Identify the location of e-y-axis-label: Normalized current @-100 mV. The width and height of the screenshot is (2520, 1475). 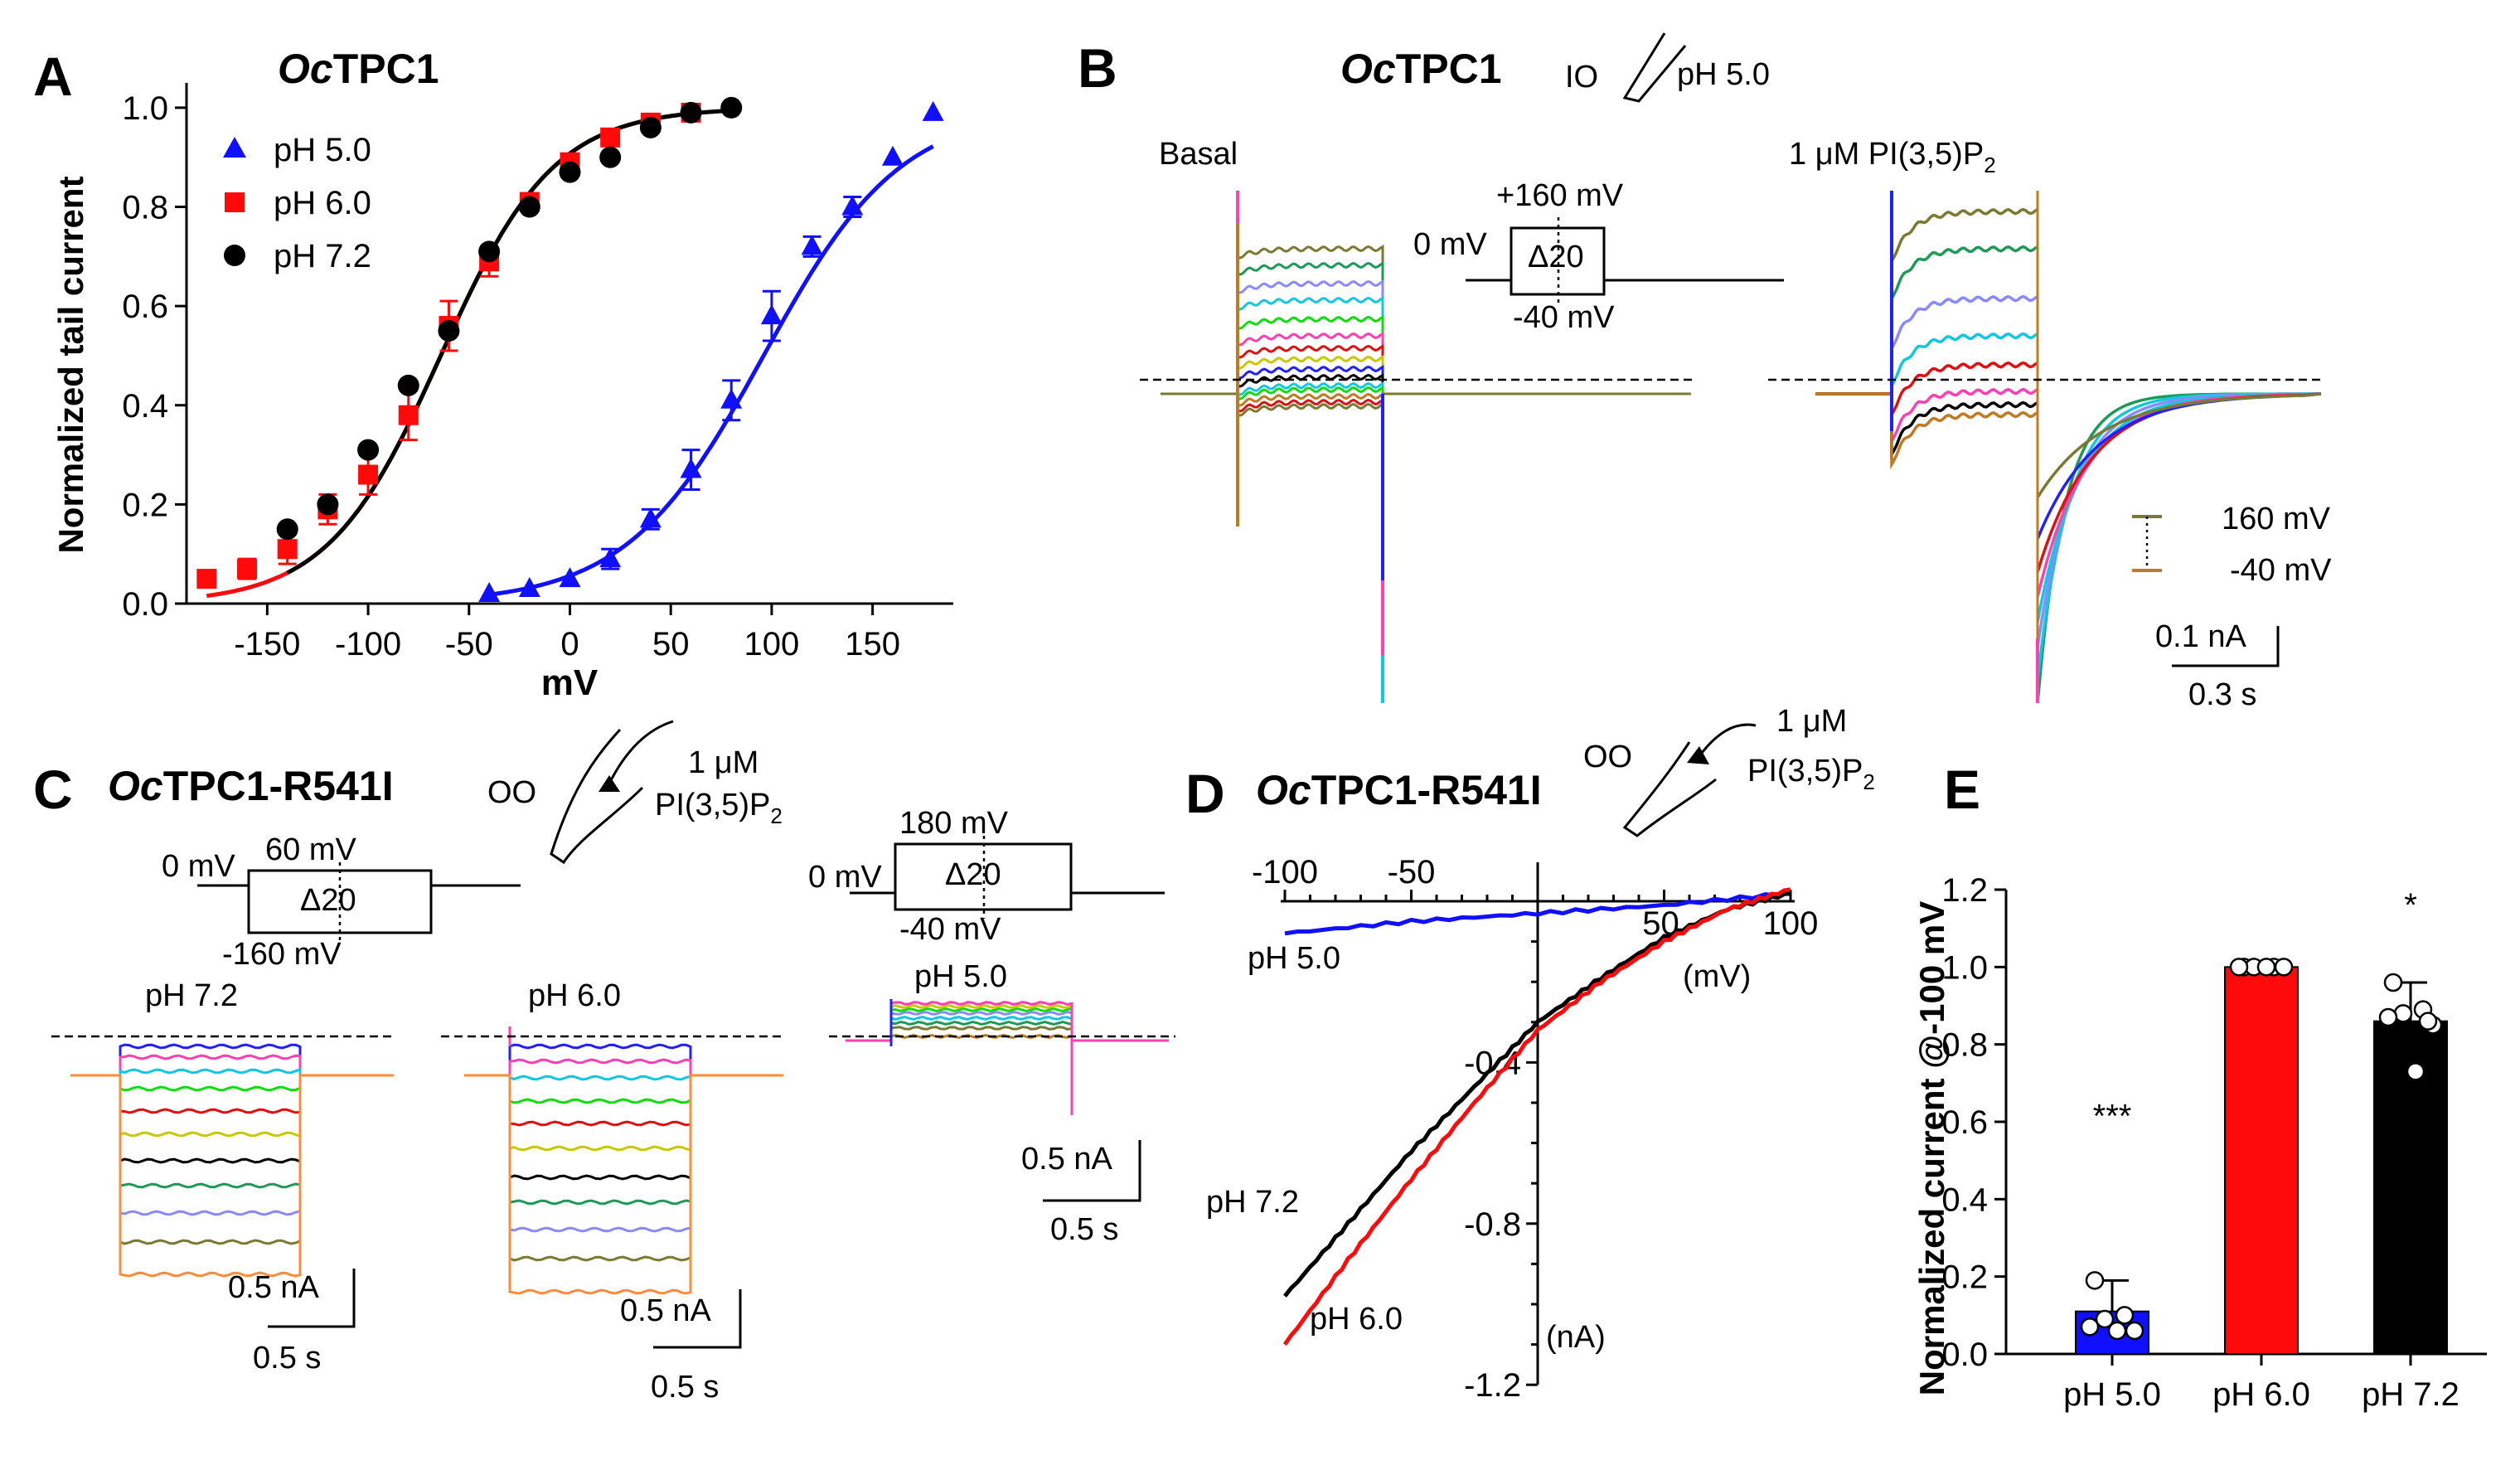
(1931, 1148).